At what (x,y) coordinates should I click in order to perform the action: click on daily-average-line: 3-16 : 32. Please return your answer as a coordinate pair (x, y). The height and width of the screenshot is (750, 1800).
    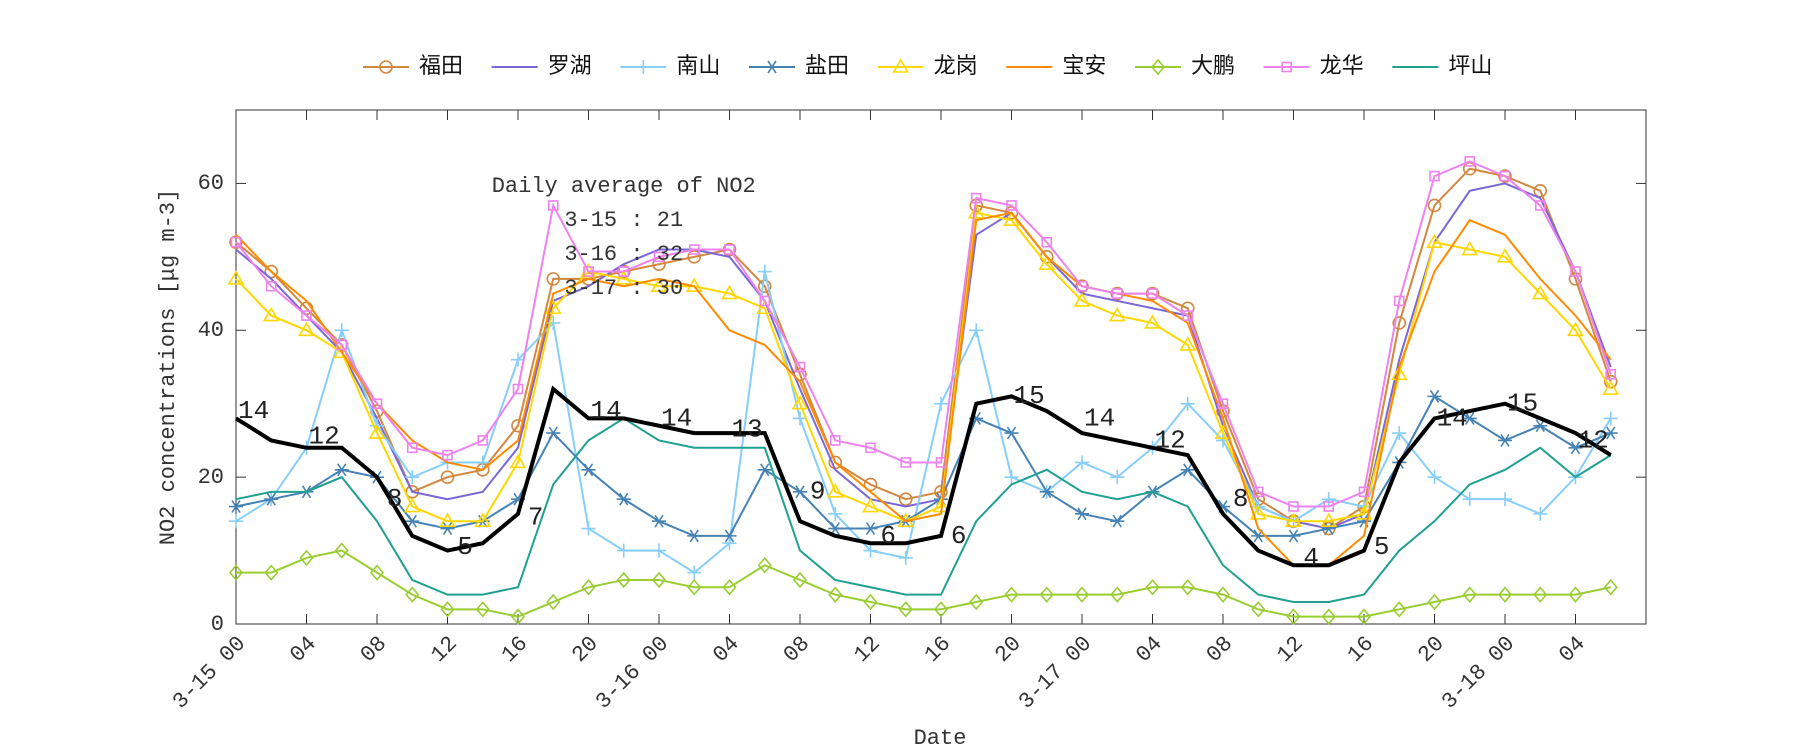
    Looking at the image, I should click on (623, 254).